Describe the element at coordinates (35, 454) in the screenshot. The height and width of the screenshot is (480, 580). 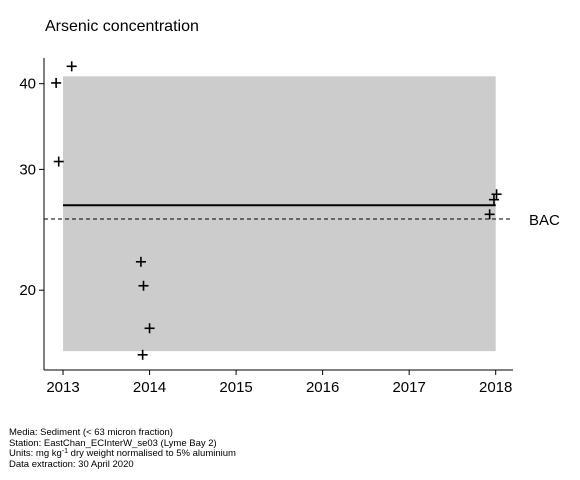
I see `units-text: Units: mg kg` at that location.